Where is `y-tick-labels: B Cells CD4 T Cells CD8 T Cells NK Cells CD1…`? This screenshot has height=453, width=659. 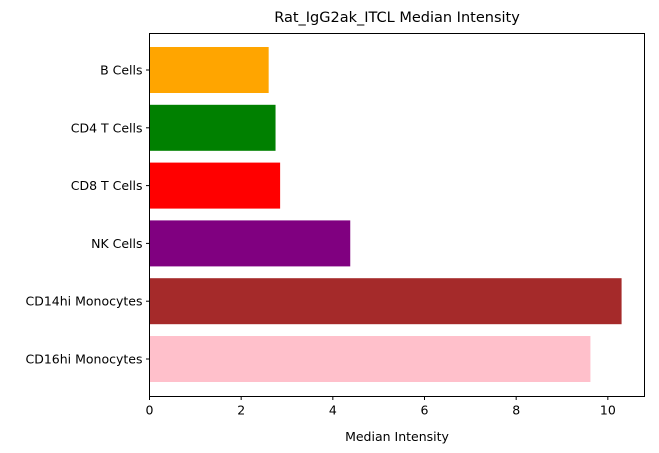 y-tick-labels: B Cells CD4 T Cells CD8 T Cells NK Cells CD1… is located at coordinates (87, 215).